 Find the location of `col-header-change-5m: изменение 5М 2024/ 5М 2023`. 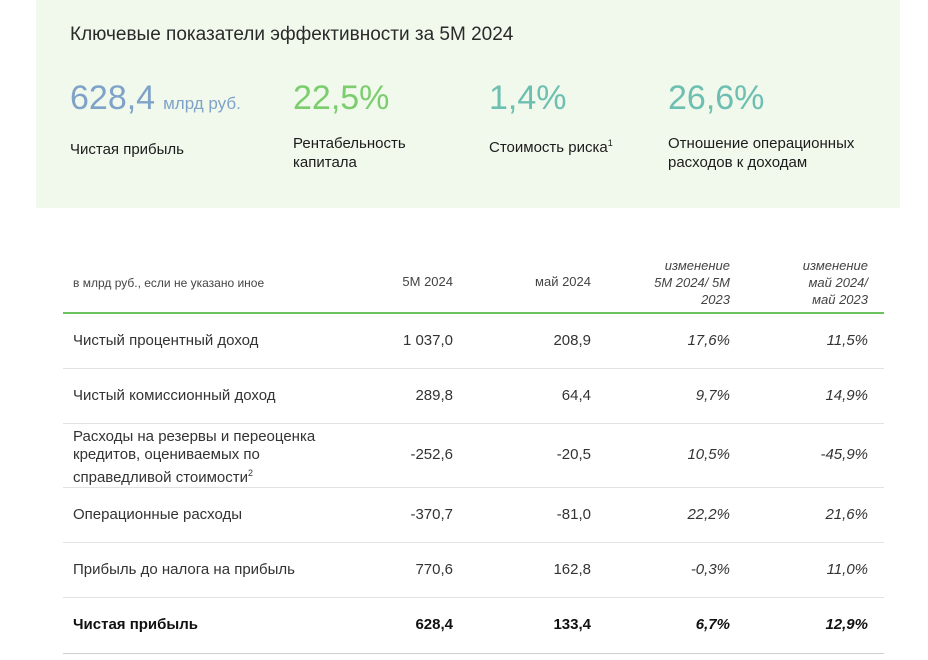

col-header-change-5m: изменение 5М 2024/ 5М 2023 is located at coordinates (692, 282).